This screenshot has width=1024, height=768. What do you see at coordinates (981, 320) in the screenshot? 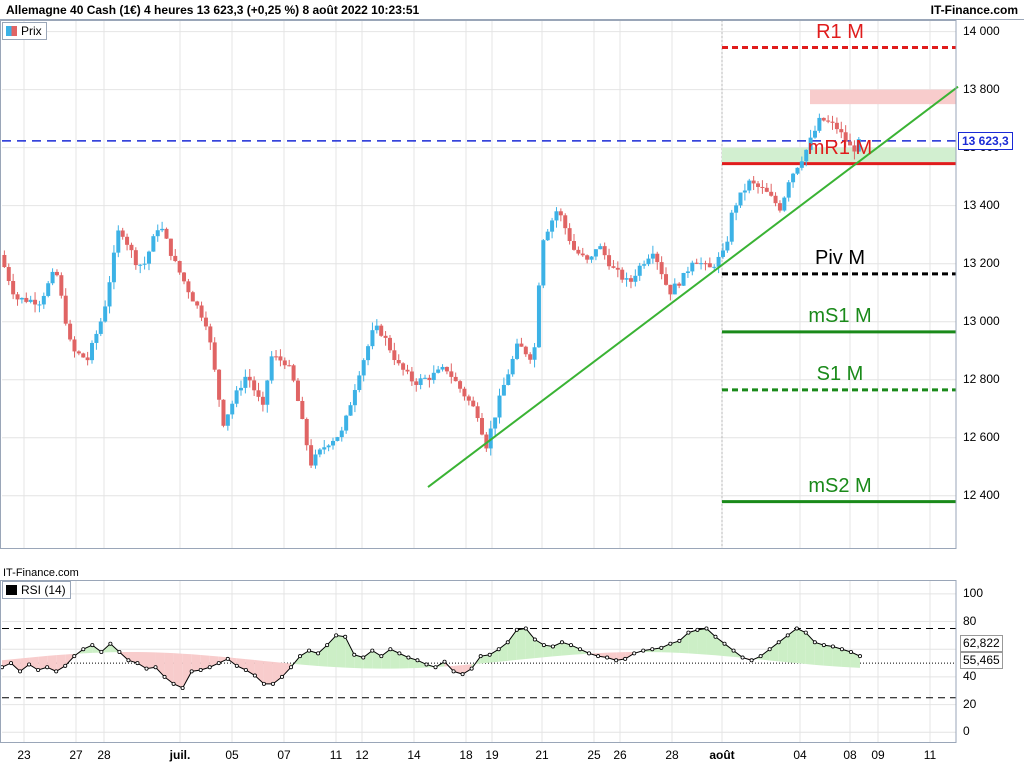
I see `price-tick-label: 13 000` at bounding box center [981, 320].